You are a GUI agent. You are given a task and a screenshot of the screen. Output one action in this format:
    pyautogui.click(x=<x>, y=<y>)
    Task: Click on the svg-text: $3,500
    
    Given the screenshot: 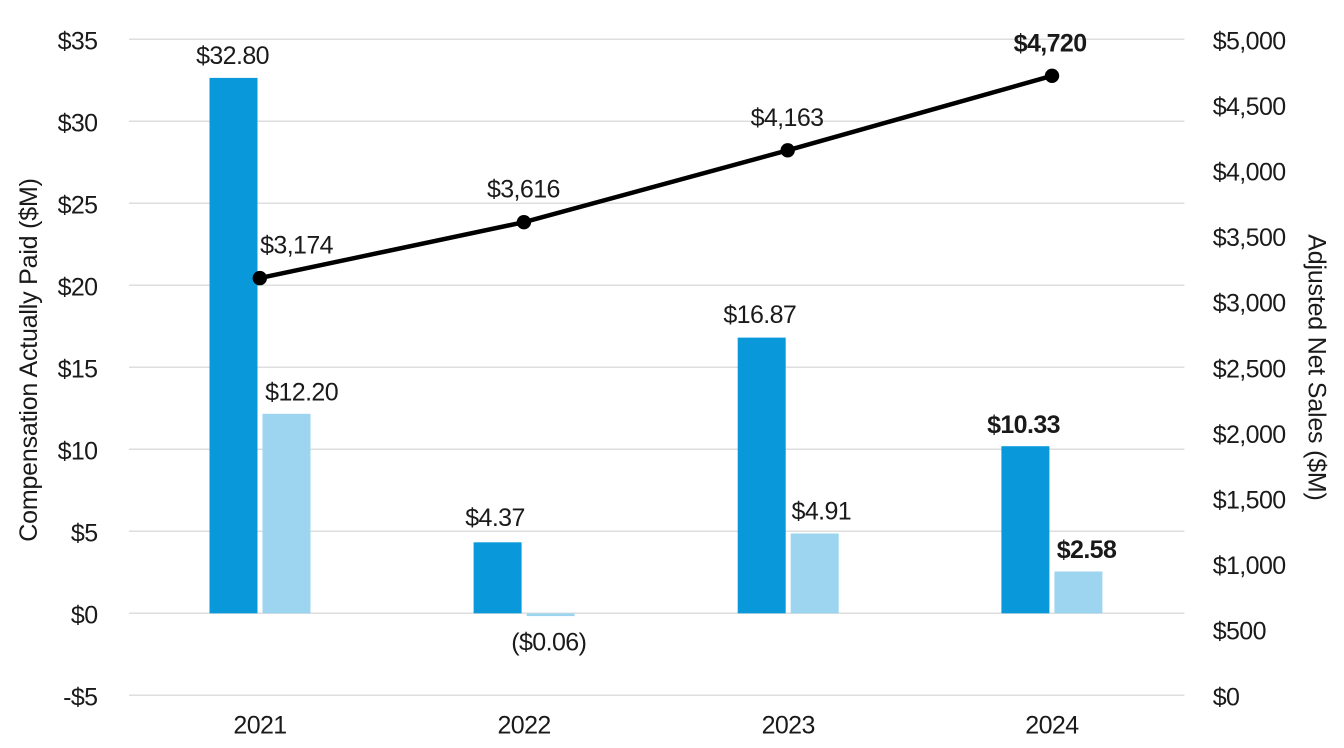 What is the action you would take?
    pyautogui.click(x=1249, y=238)
    